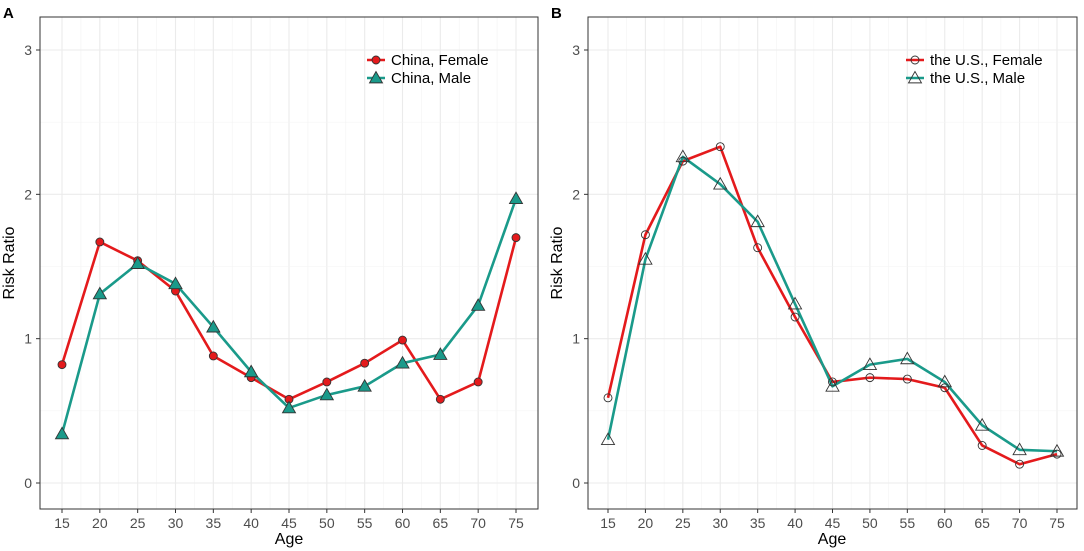 This screenshot has width=1084, height=551. I want to click on panel-a-x-axis-title: Age, so click(289, 539).